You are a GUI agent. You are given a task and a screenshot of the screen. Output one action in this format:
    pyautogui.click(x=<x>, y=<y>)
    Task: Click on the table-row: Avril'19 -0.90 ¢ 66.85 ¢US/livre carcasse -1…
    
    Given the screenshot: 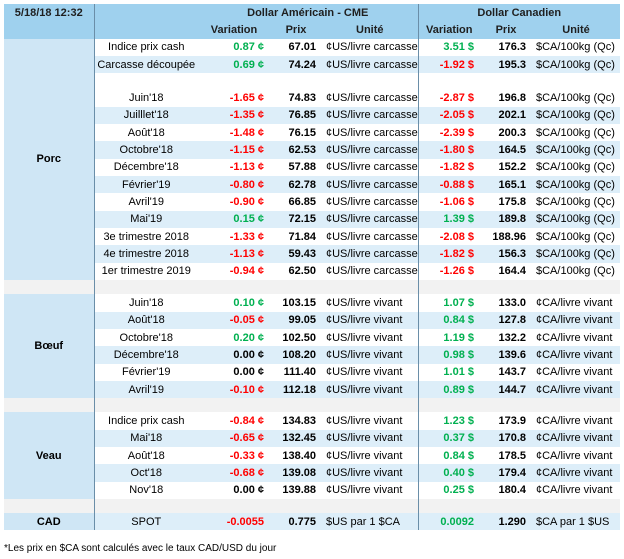 What is the action you would take?
    pyautogui.click(x=312, y=202)
    